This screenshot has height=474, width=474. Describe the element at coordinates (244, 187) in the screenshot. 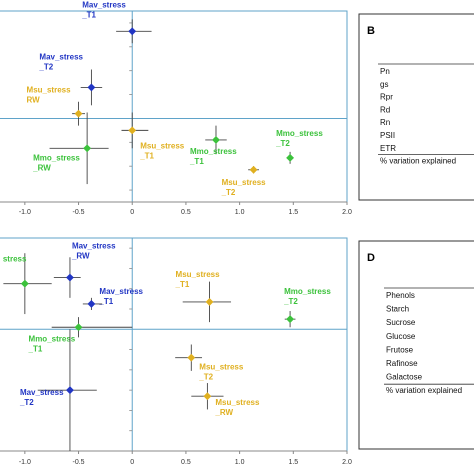

I see `point-label: Msu_stress _T2` at that location.